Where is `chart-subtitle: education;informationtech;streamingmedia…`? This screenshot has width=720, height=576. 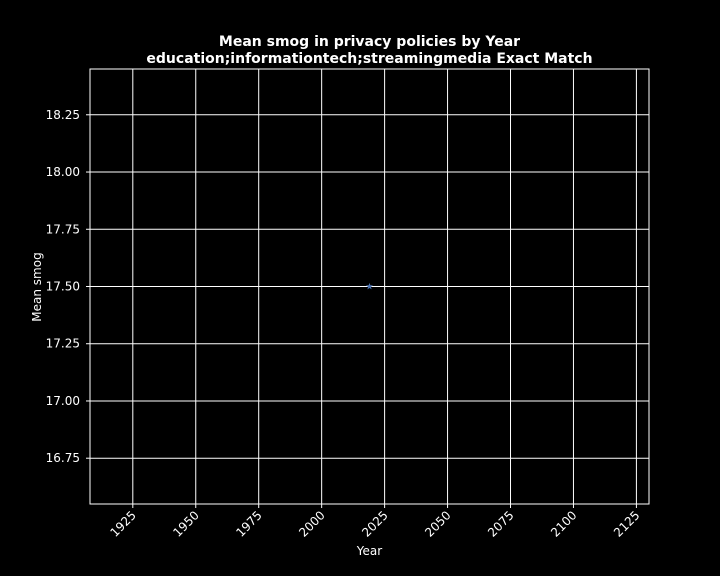
chart-subtitle: education;informationtech;streamingmedia… is located at coordinates (369, 59).